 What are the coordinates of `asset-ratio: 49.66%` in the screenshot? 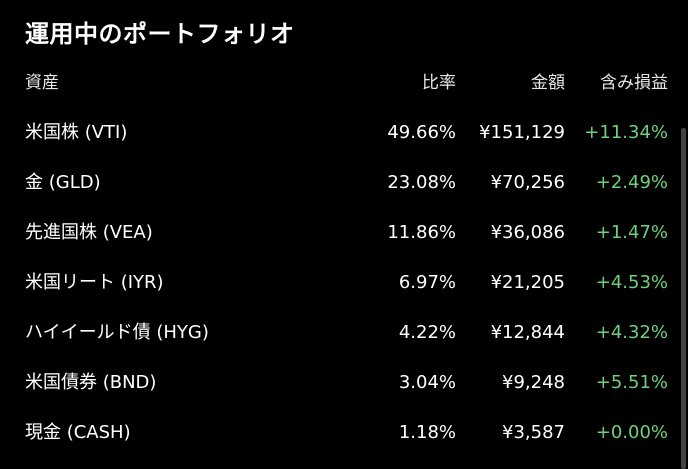 It's located at (421, 132).